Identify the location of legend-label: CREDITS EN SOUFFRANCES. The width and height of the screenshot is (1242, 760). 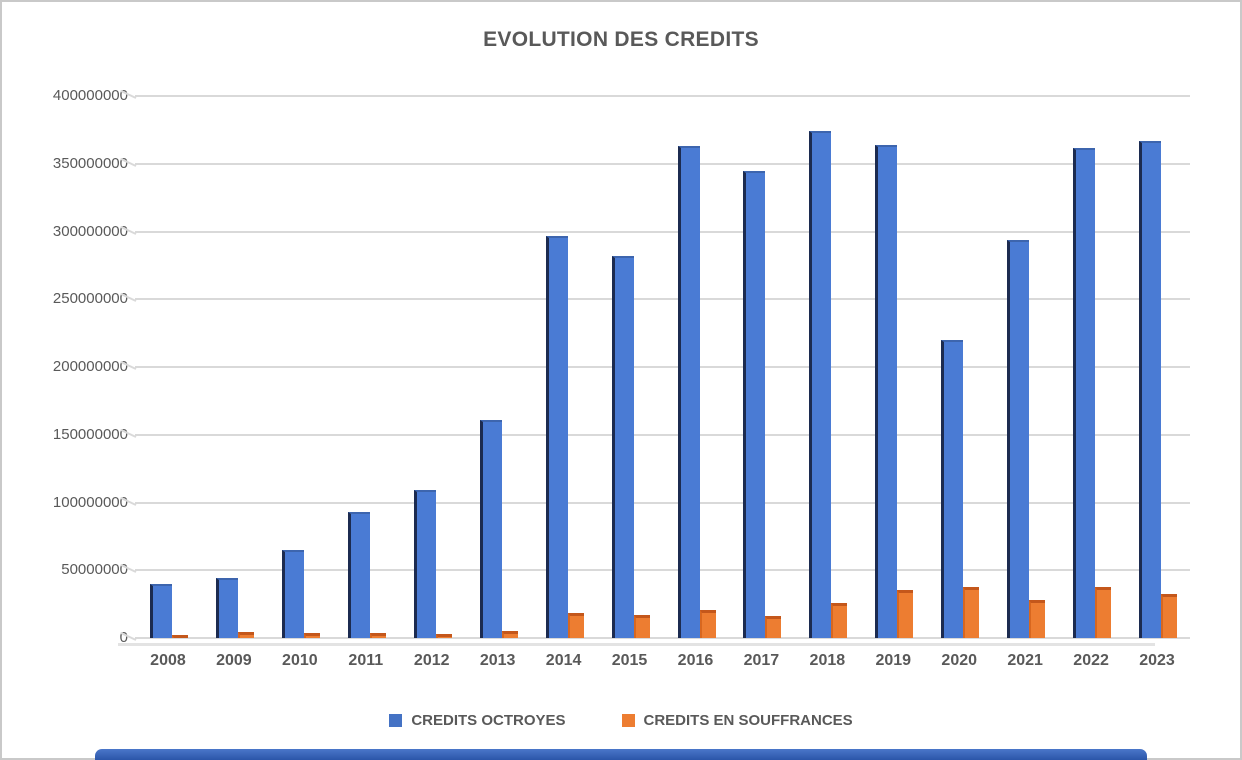
(748, 720).